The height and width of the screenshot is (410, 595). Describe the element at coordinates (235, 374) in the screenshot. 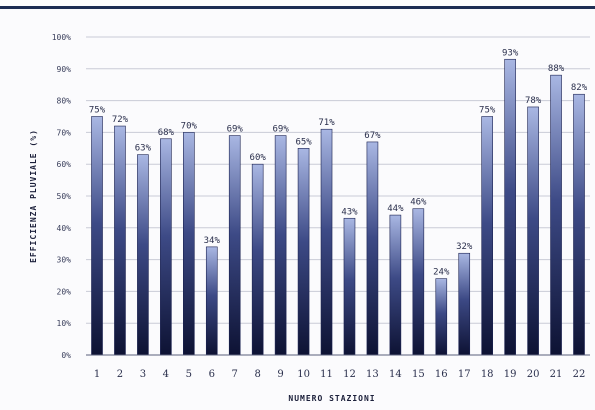

I see `x-tick-label: 7` at that location.